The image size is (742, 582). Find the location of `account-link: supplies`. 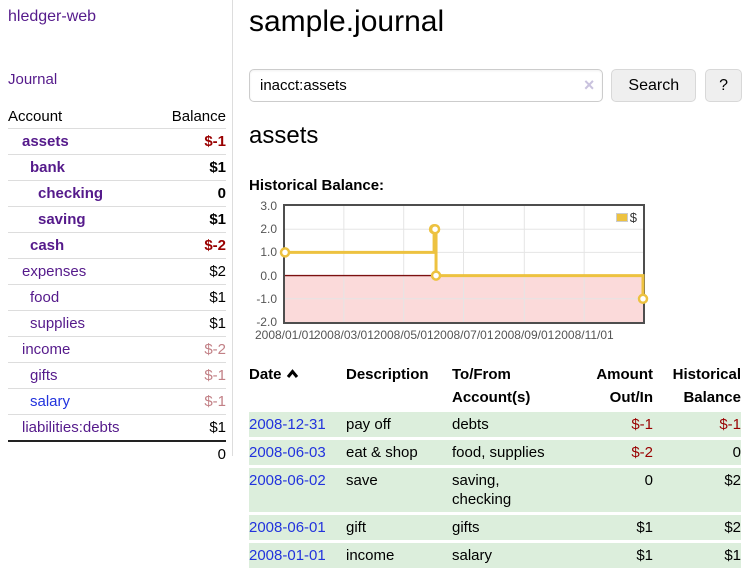

account-link: supplies is located at coordinates (58, 323).